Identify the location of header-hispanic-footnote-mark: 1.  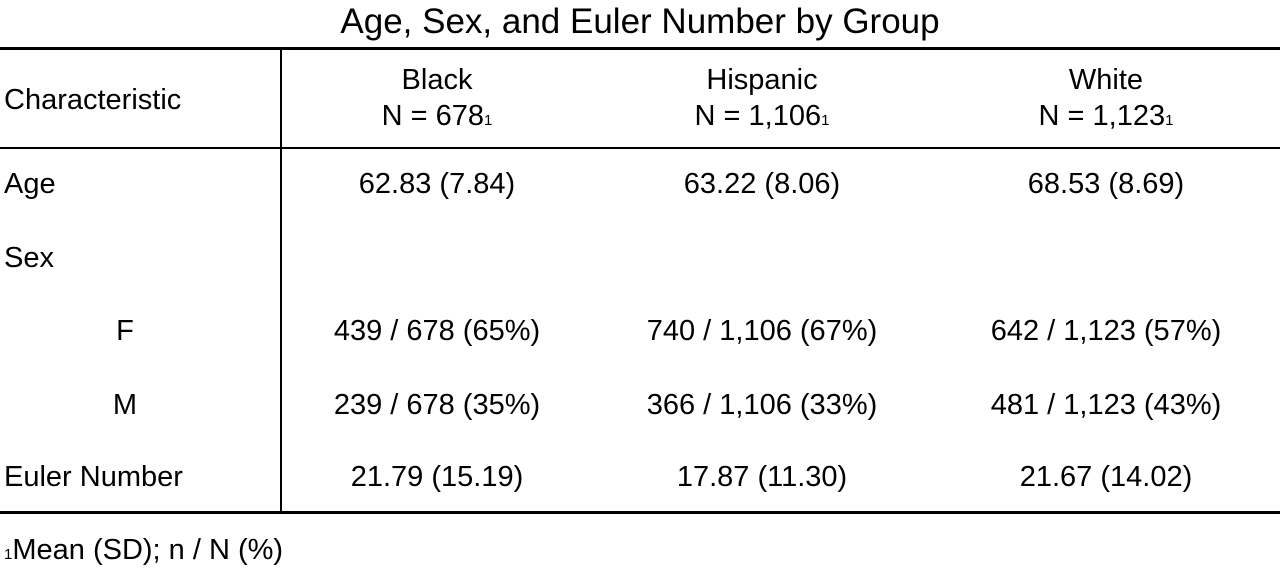
(825, 120).